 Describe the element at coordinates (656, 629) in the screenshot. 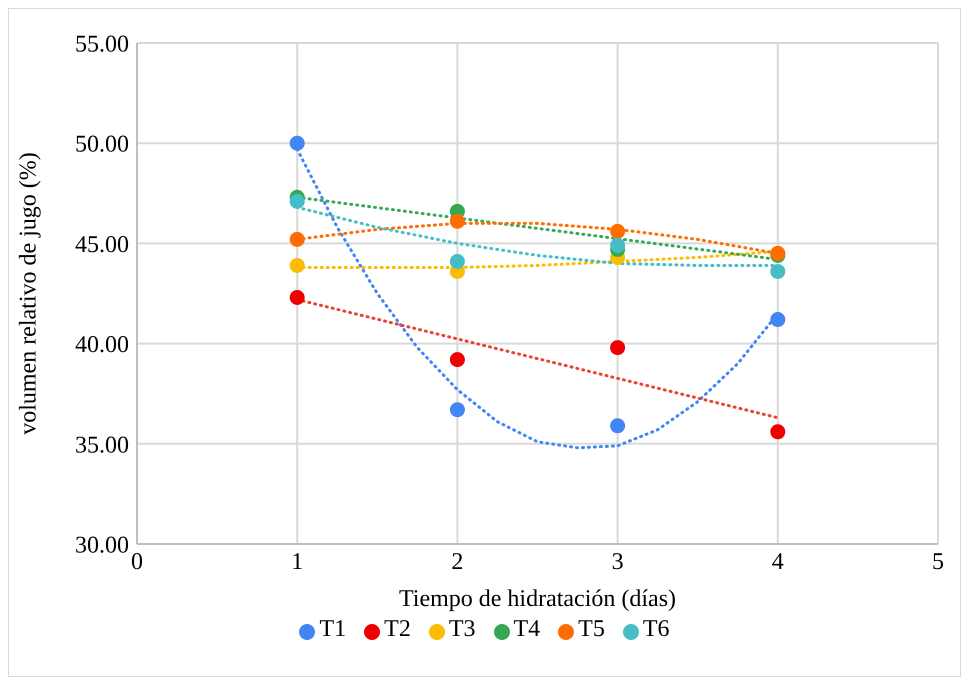

I see `legend-label: T6` at that location.